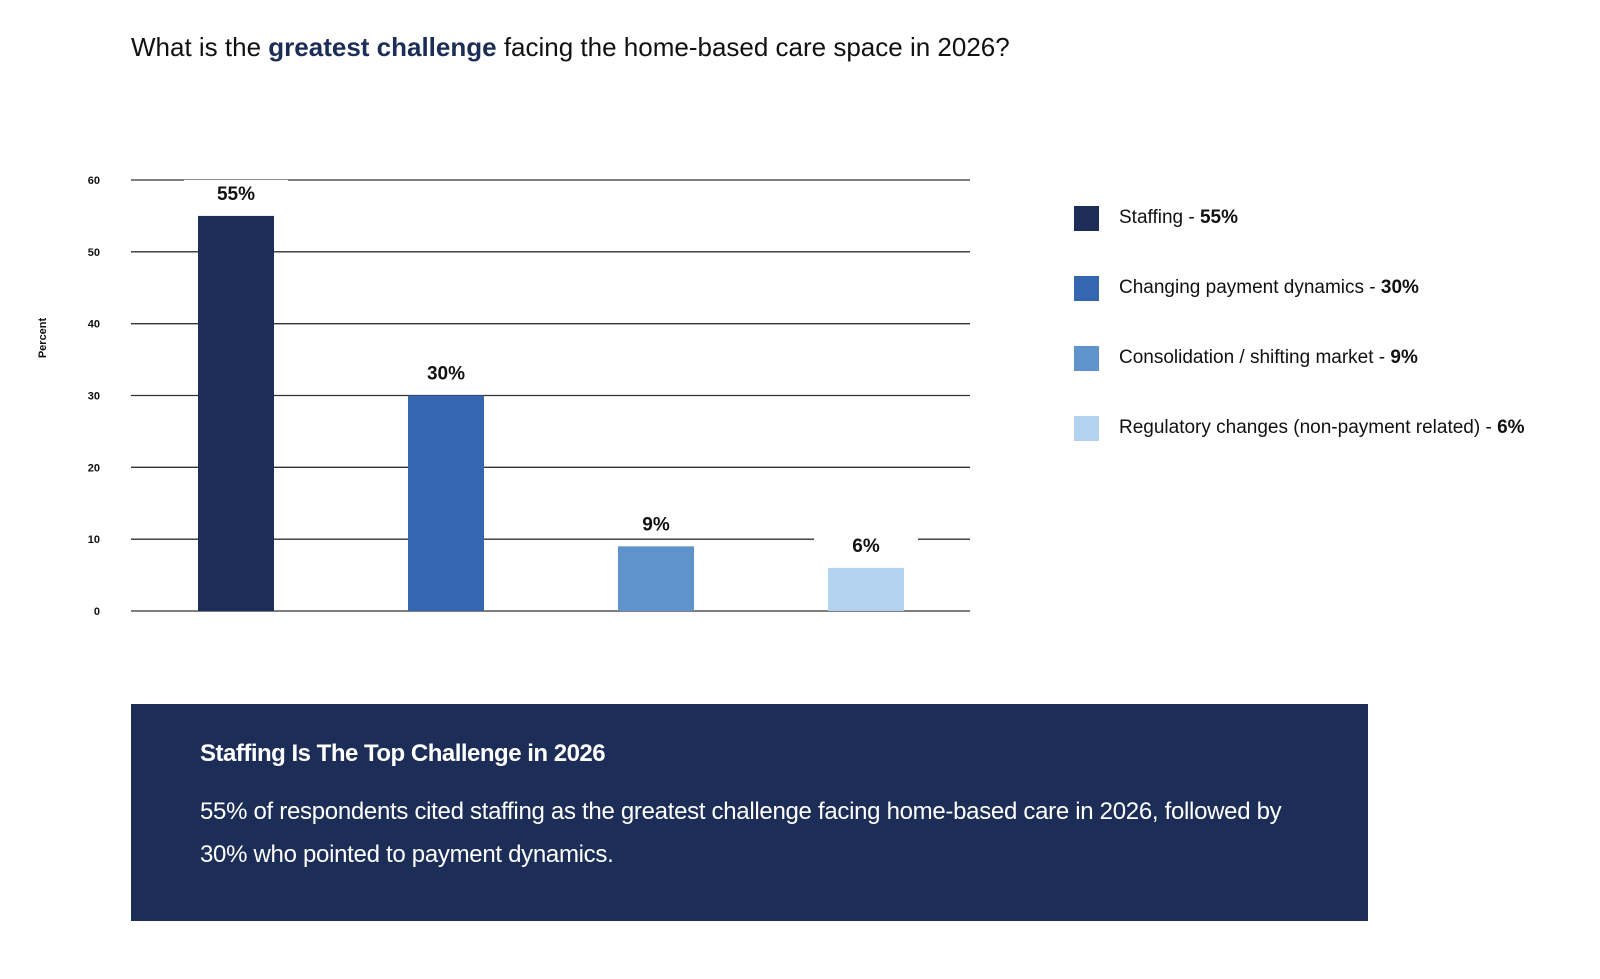 This screenshot has height=979, width=1600. Describe the element at coordinates (1404, 357) in the screenshot. I see `legend-value: 9%` at that location.